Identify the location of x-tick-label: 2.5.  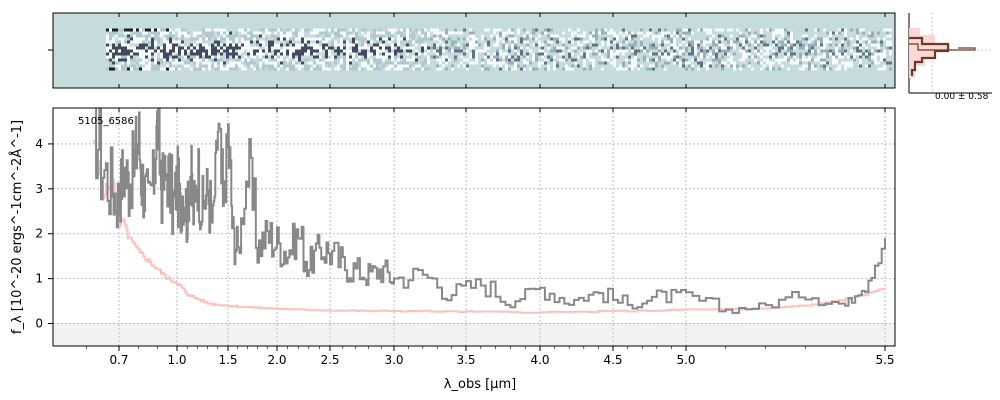
(329, 360).